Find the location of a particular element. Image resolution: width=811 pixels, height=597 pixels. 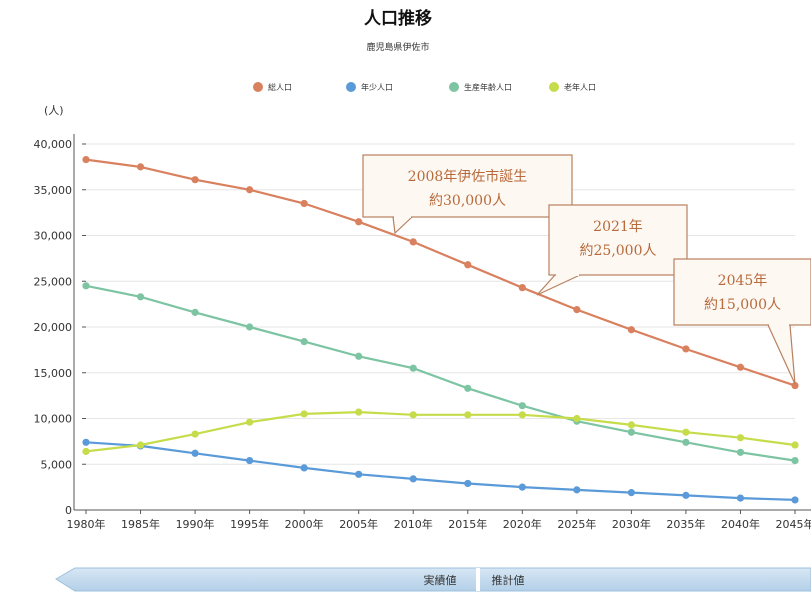

x-tick-label: 2015年 is located at coordinates (467, 524).